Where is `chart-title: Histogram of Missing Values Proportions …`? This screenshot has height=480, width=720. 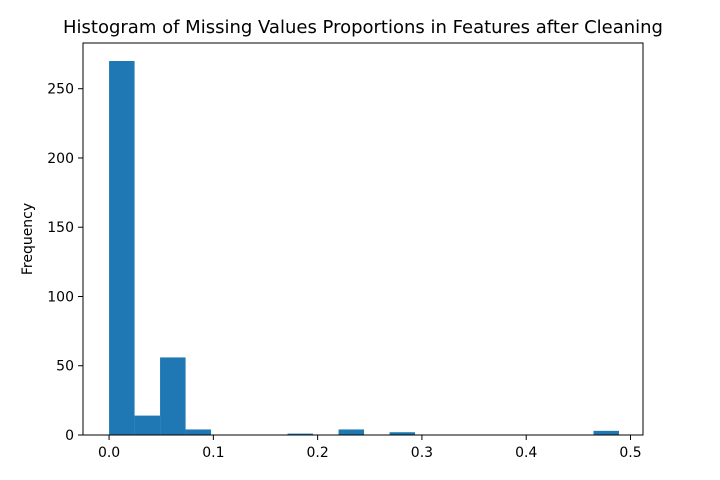 chart-title: Histogram of Missing Values Proportions … is located at coordinates (363, 27).